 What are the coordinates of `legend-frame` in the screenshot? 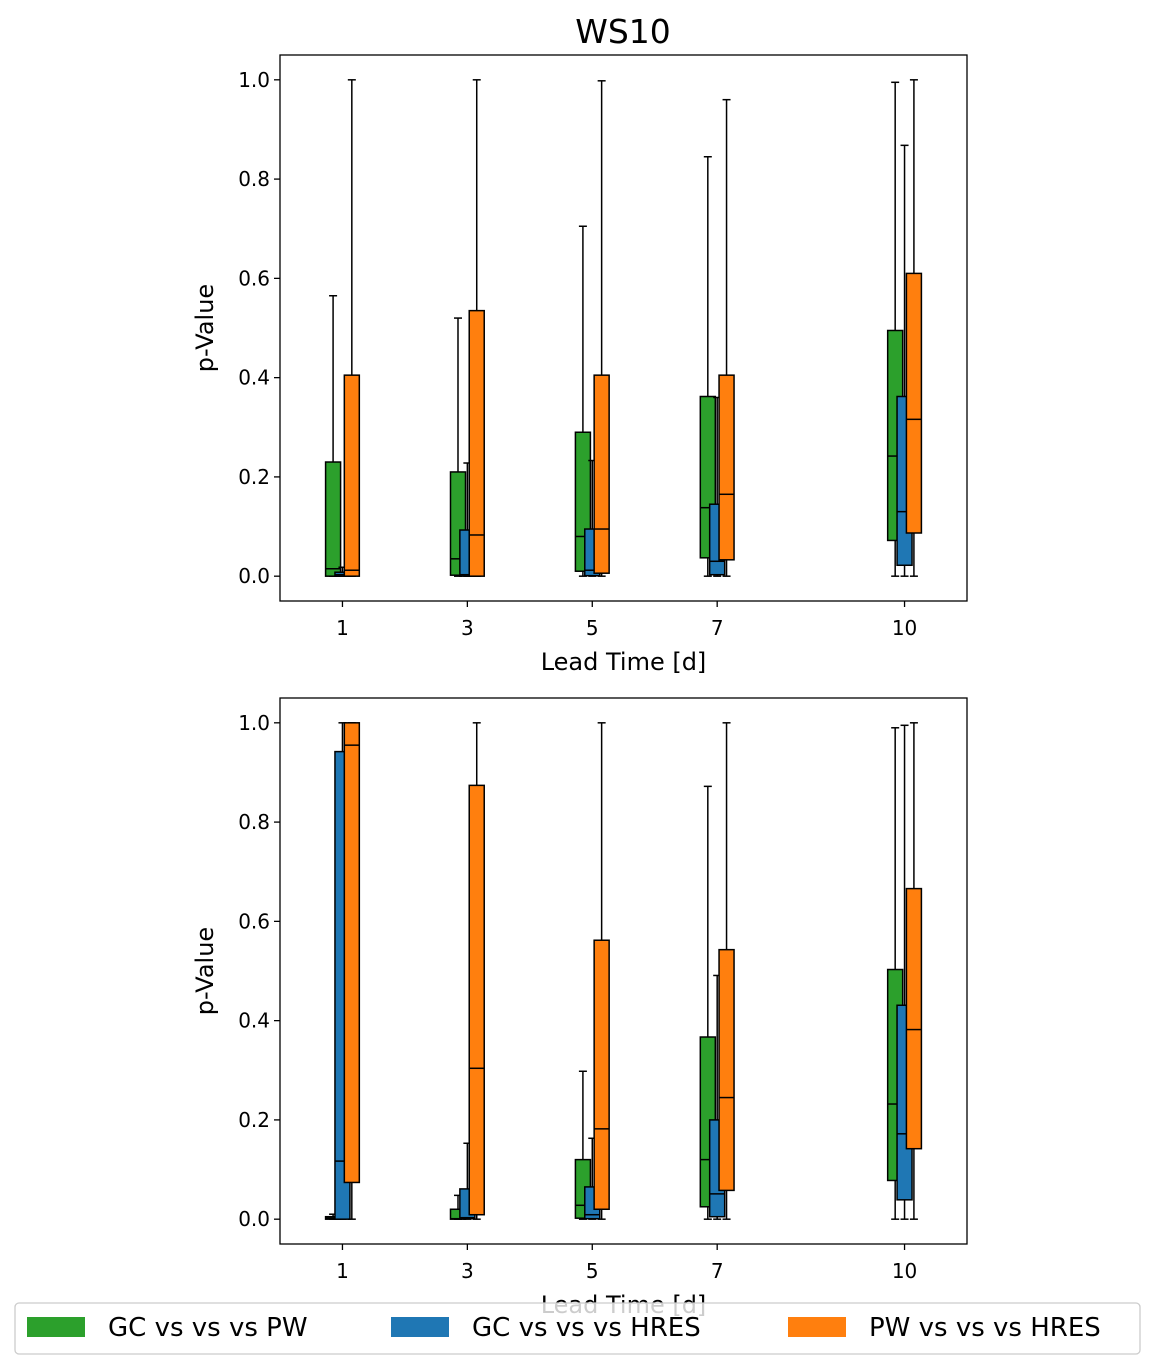 It's located at (577, 1328).